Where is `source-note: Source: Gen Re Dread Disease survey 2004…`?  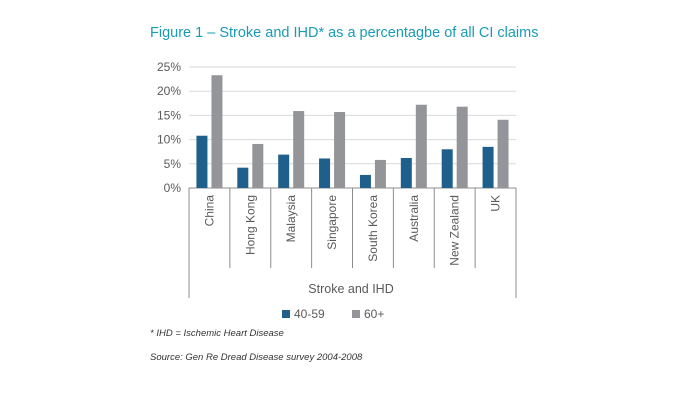
source-note: Source: Gen Re Dread Disease survey 2004… is located at coordinates (256, 357).